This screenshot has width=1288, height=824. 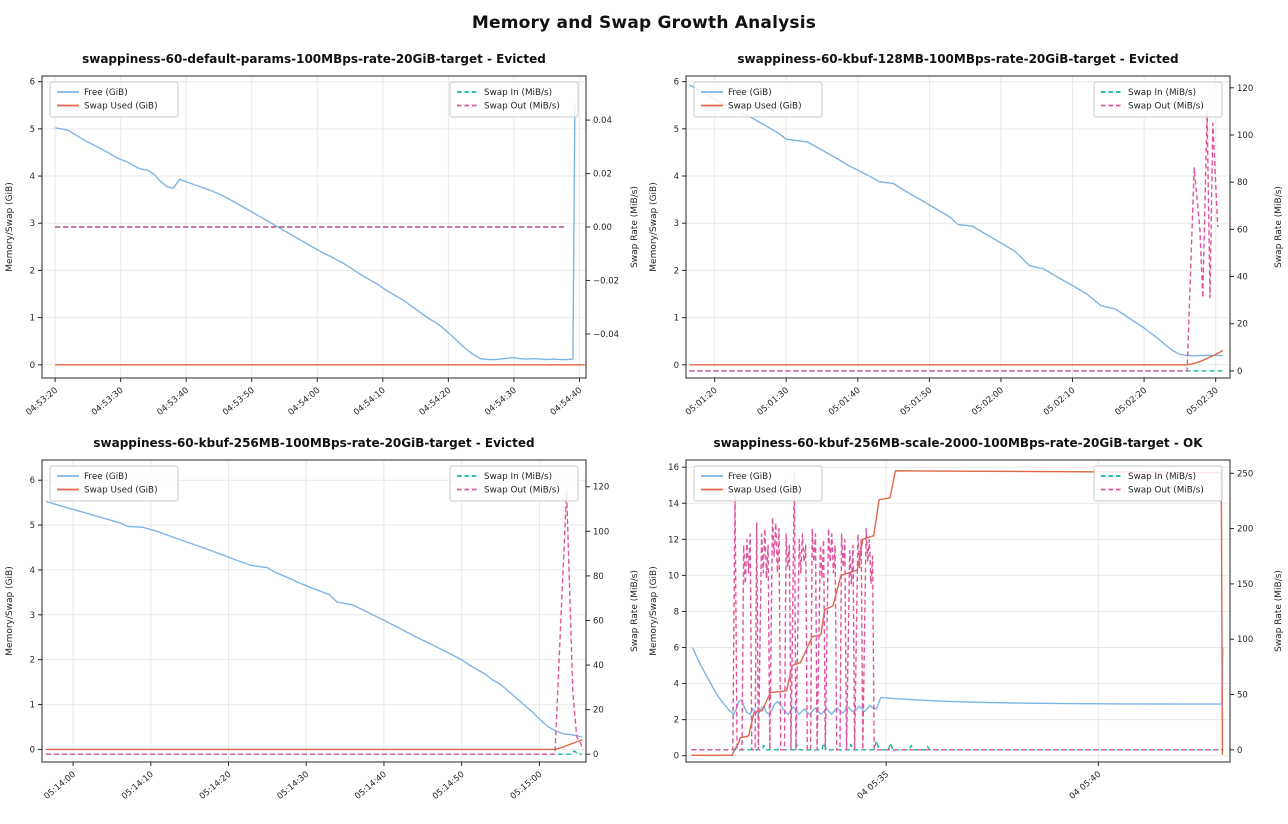 I want to click on x-tick-label: 04:53:20, so click(x=42, y=402).